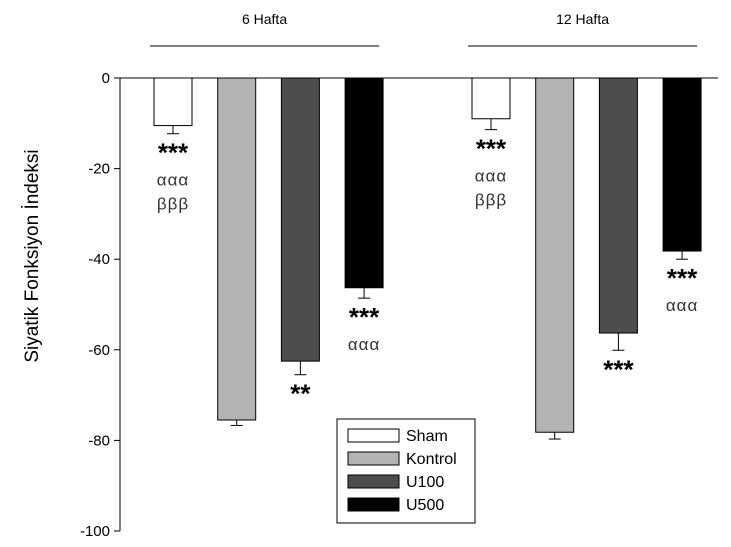 The image size is (731, 547). What do you see at coordinates (373, 481) in the screenshot?
I see `legend-swatch-u100` at bounding box center [373, 481].